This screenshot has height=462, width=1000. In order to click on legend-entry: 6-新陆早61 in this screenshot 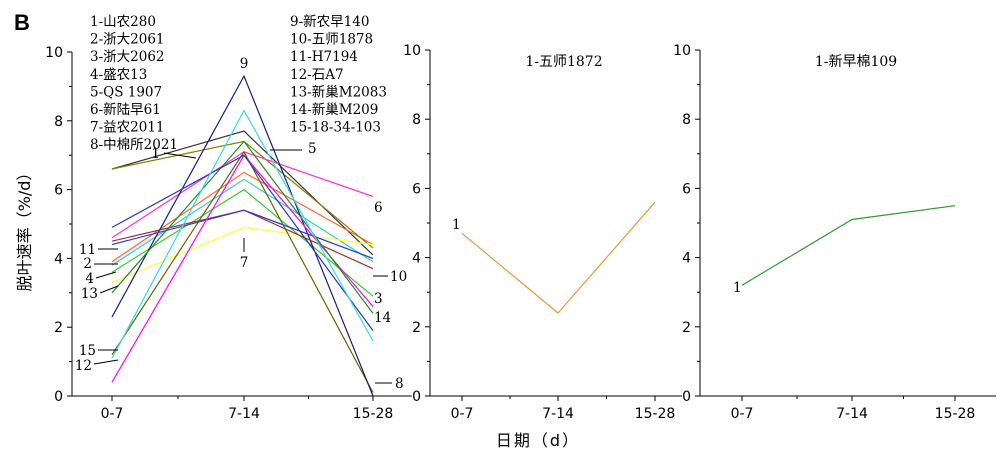, I will do `click(125, 110)`.